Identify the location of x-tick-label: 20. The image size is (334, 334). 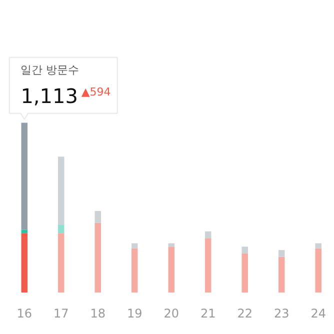
(172, 313).